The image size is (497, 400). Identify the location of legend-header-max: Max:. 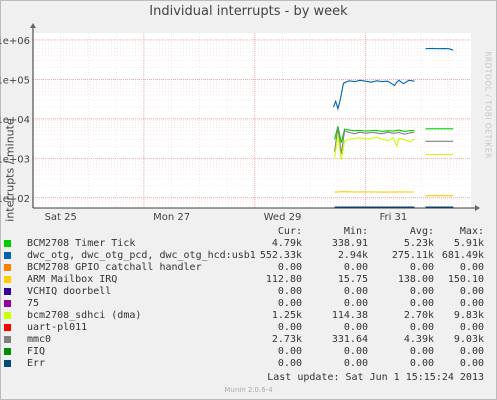
(471, 231).